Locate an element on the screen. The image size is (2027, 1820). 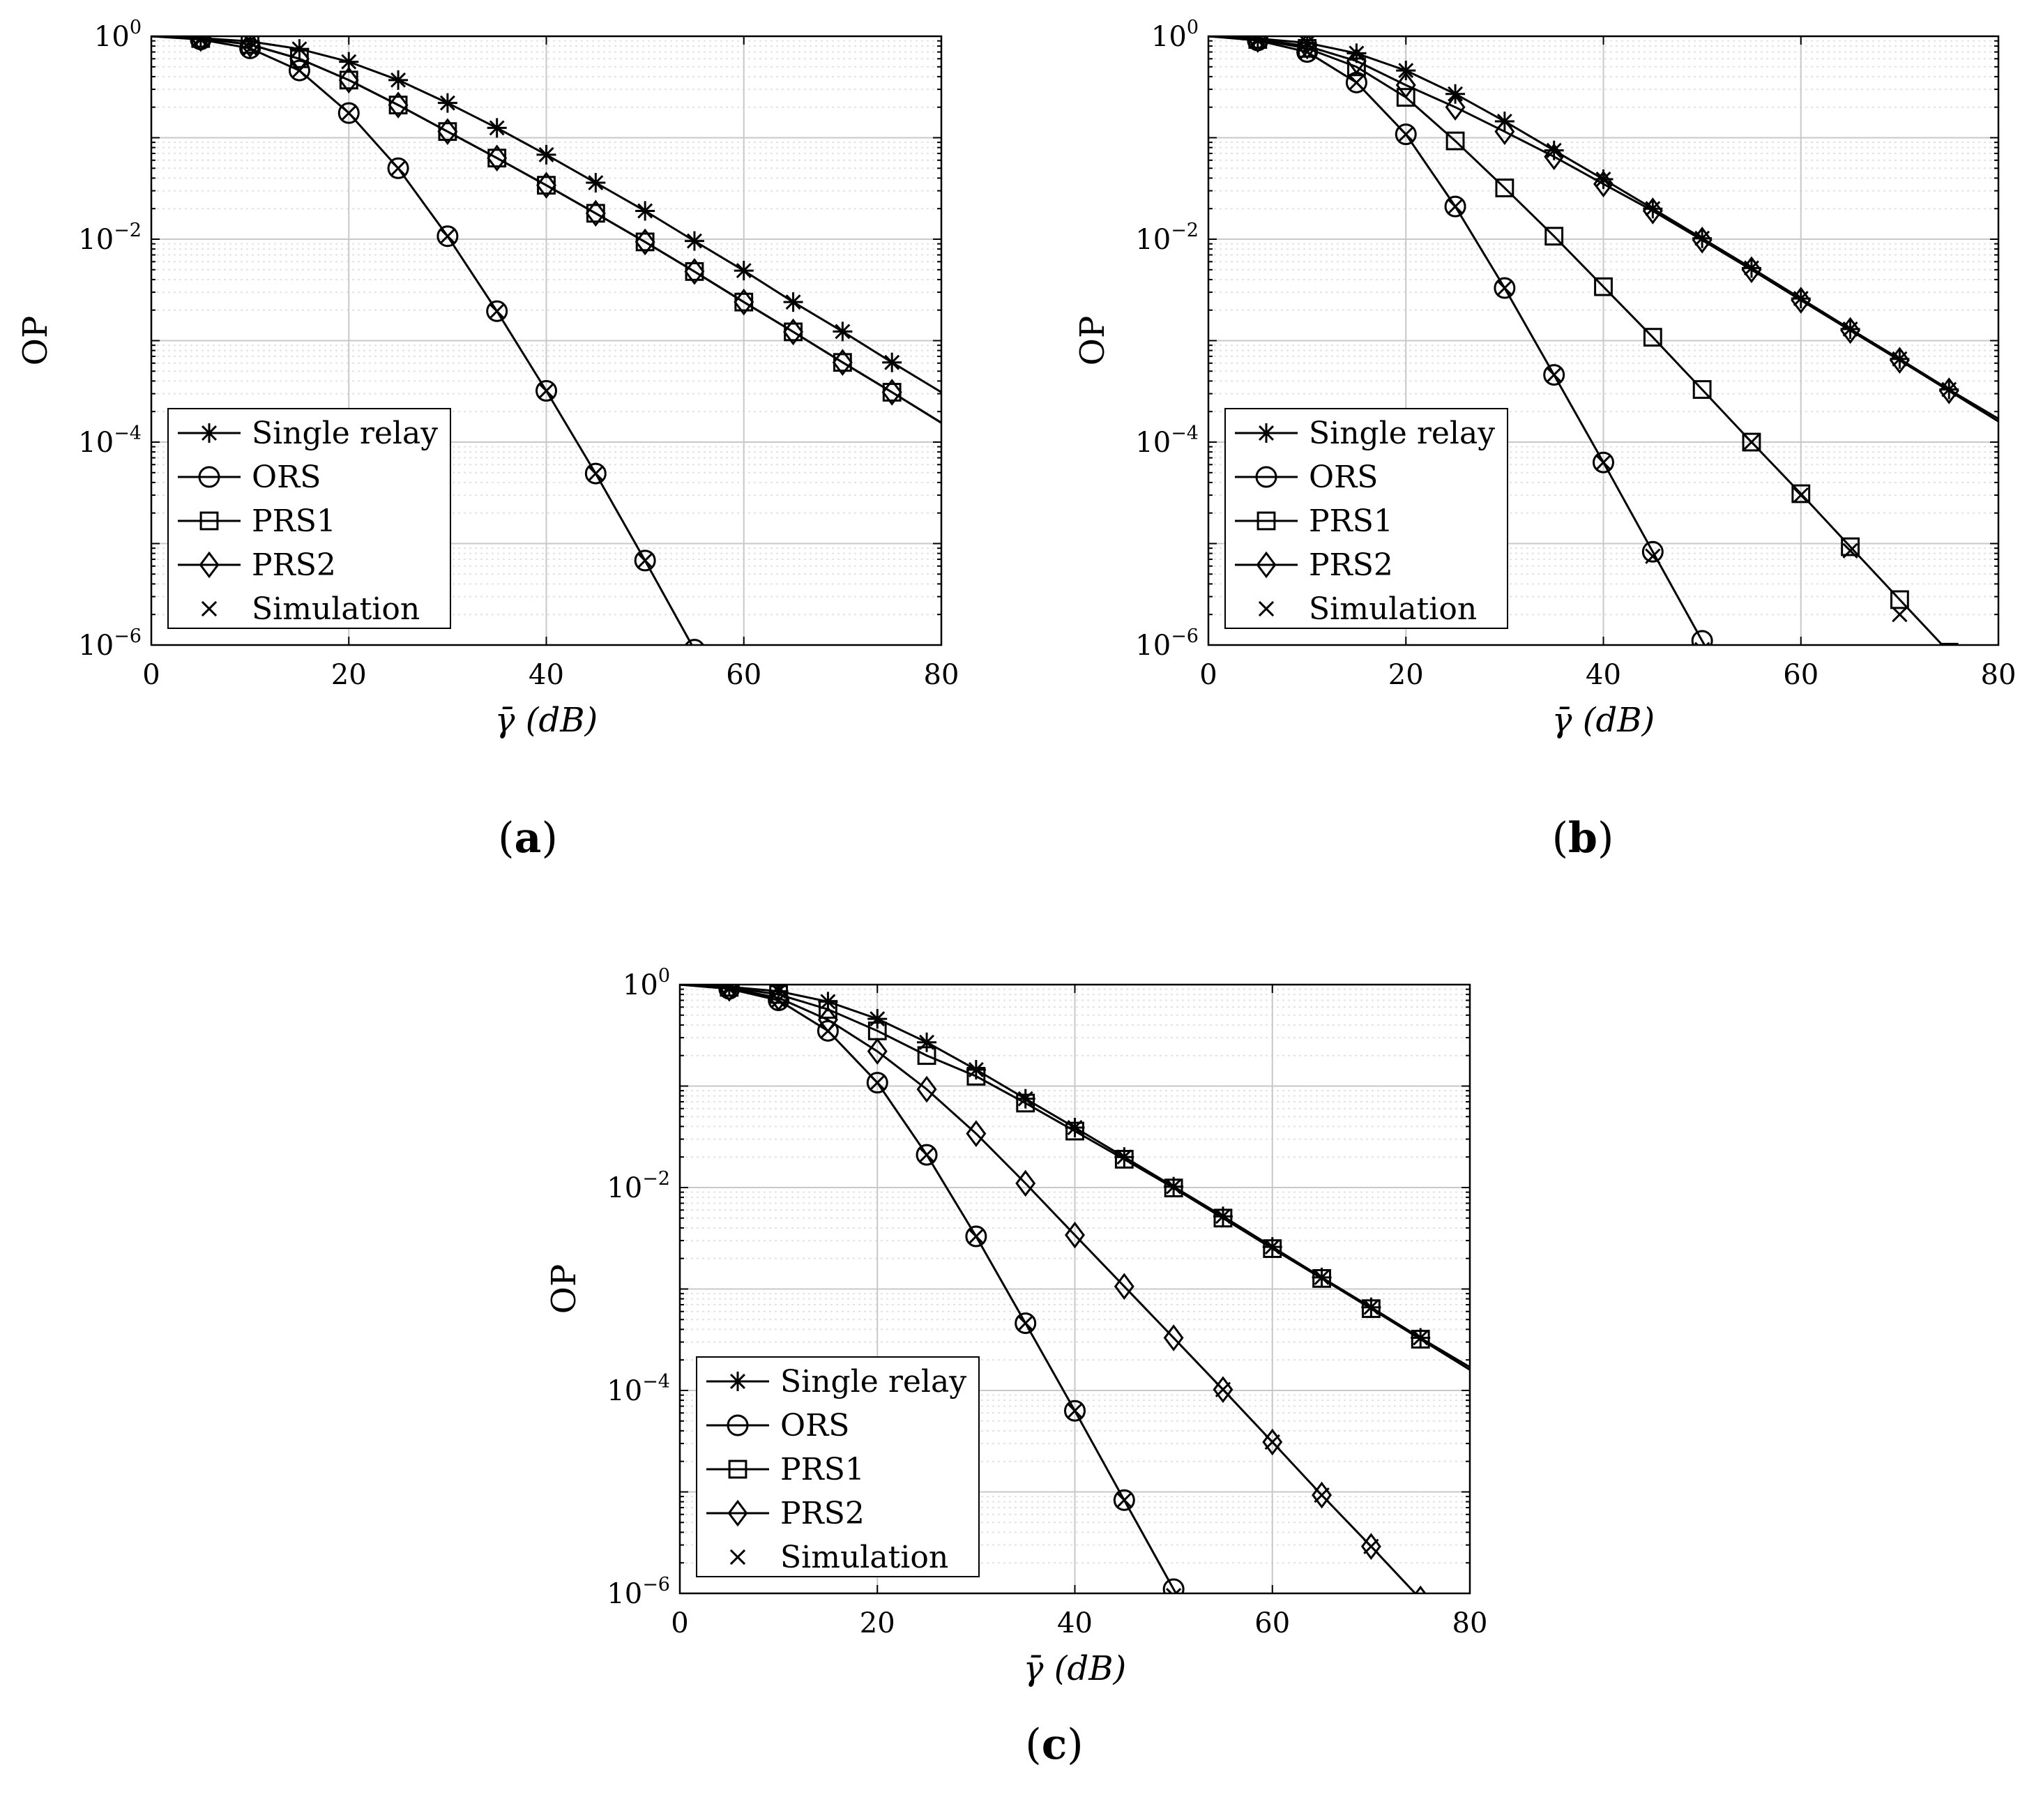
caption-letter: b is located at coordinates (1582, 838).